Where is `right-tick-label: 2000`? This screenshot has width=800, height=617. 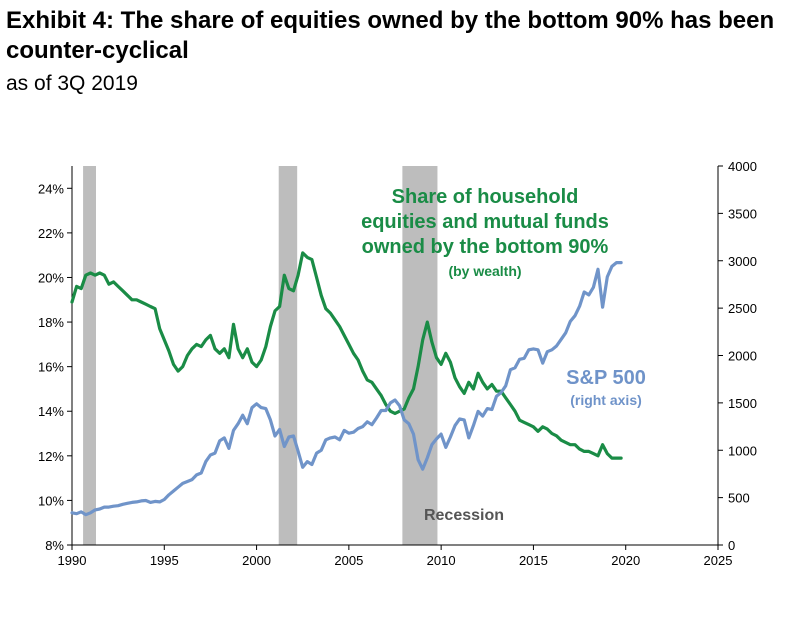 right-tick-label: 2000 is located at coordinates (742, 356).